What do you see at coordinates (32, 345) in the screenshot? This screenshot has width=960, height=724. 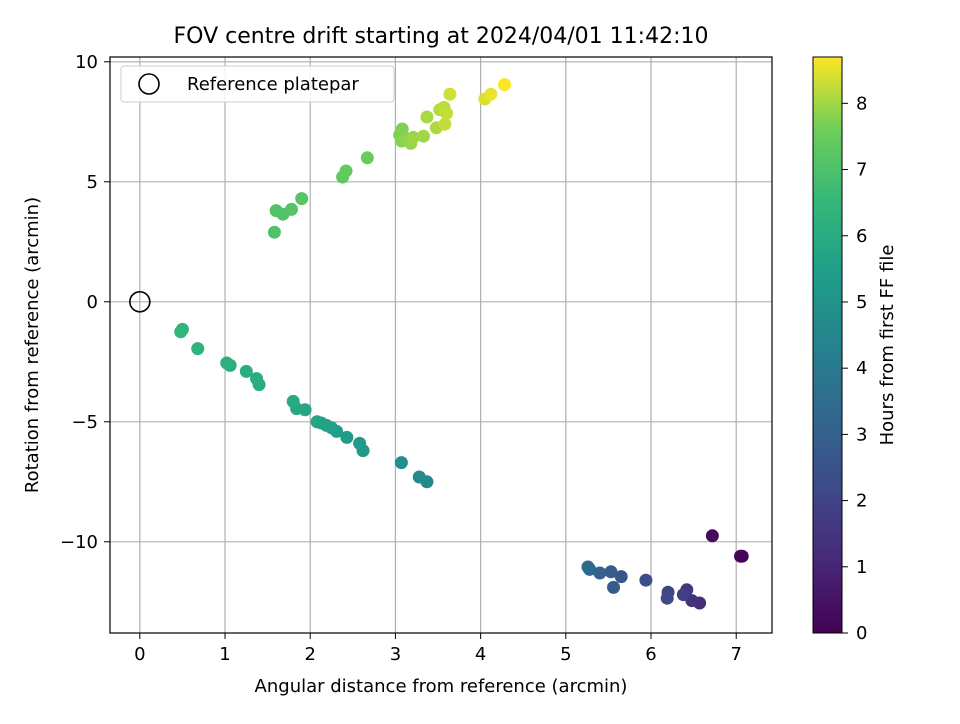 I see `y-axis-label: Rotation from reference (arcmin)` at bounding box center [32, 345].